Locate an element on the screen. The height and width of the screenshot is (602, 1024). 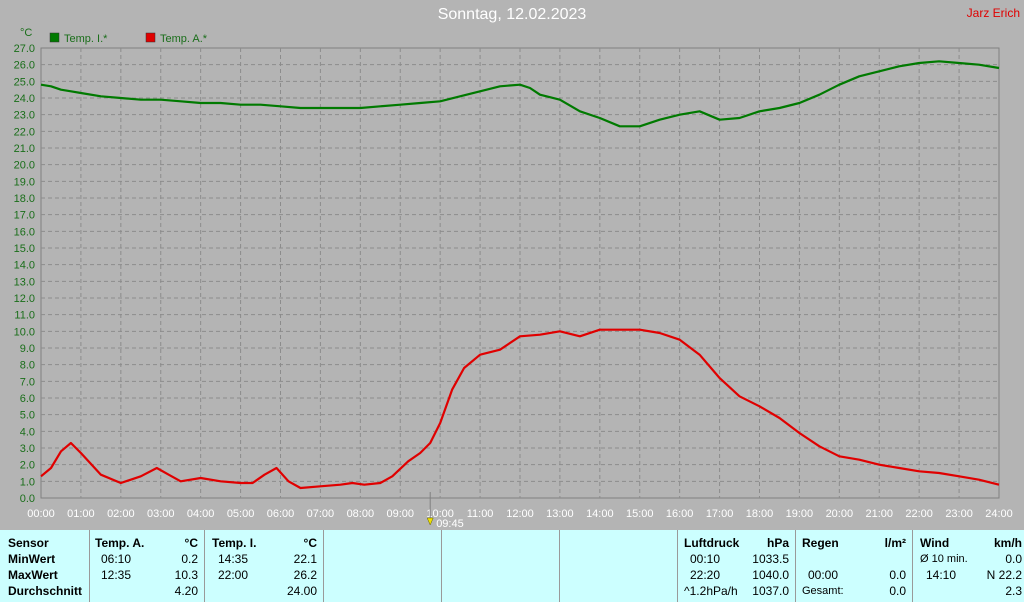
x-tick-label: 10:00 is located at coordinates (440, 514).